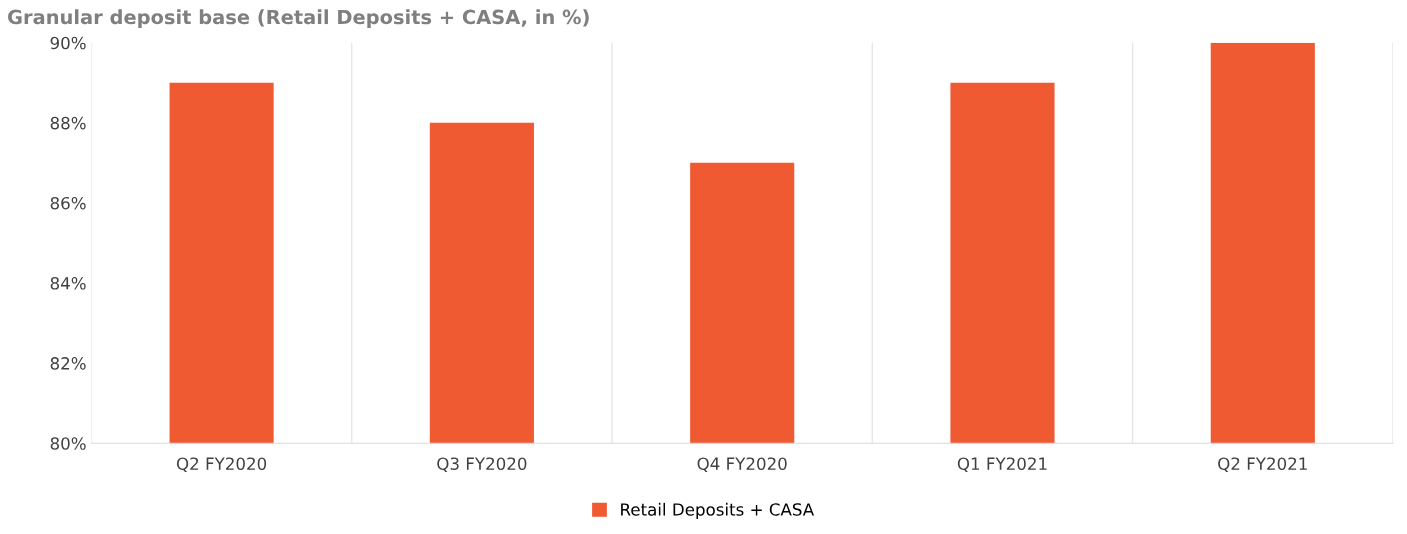 This screenshot has height=534, width=1407. Describe the element at coordinates (68, 283) in the screenshot. I see `y-tick-label: 84%` at that location.